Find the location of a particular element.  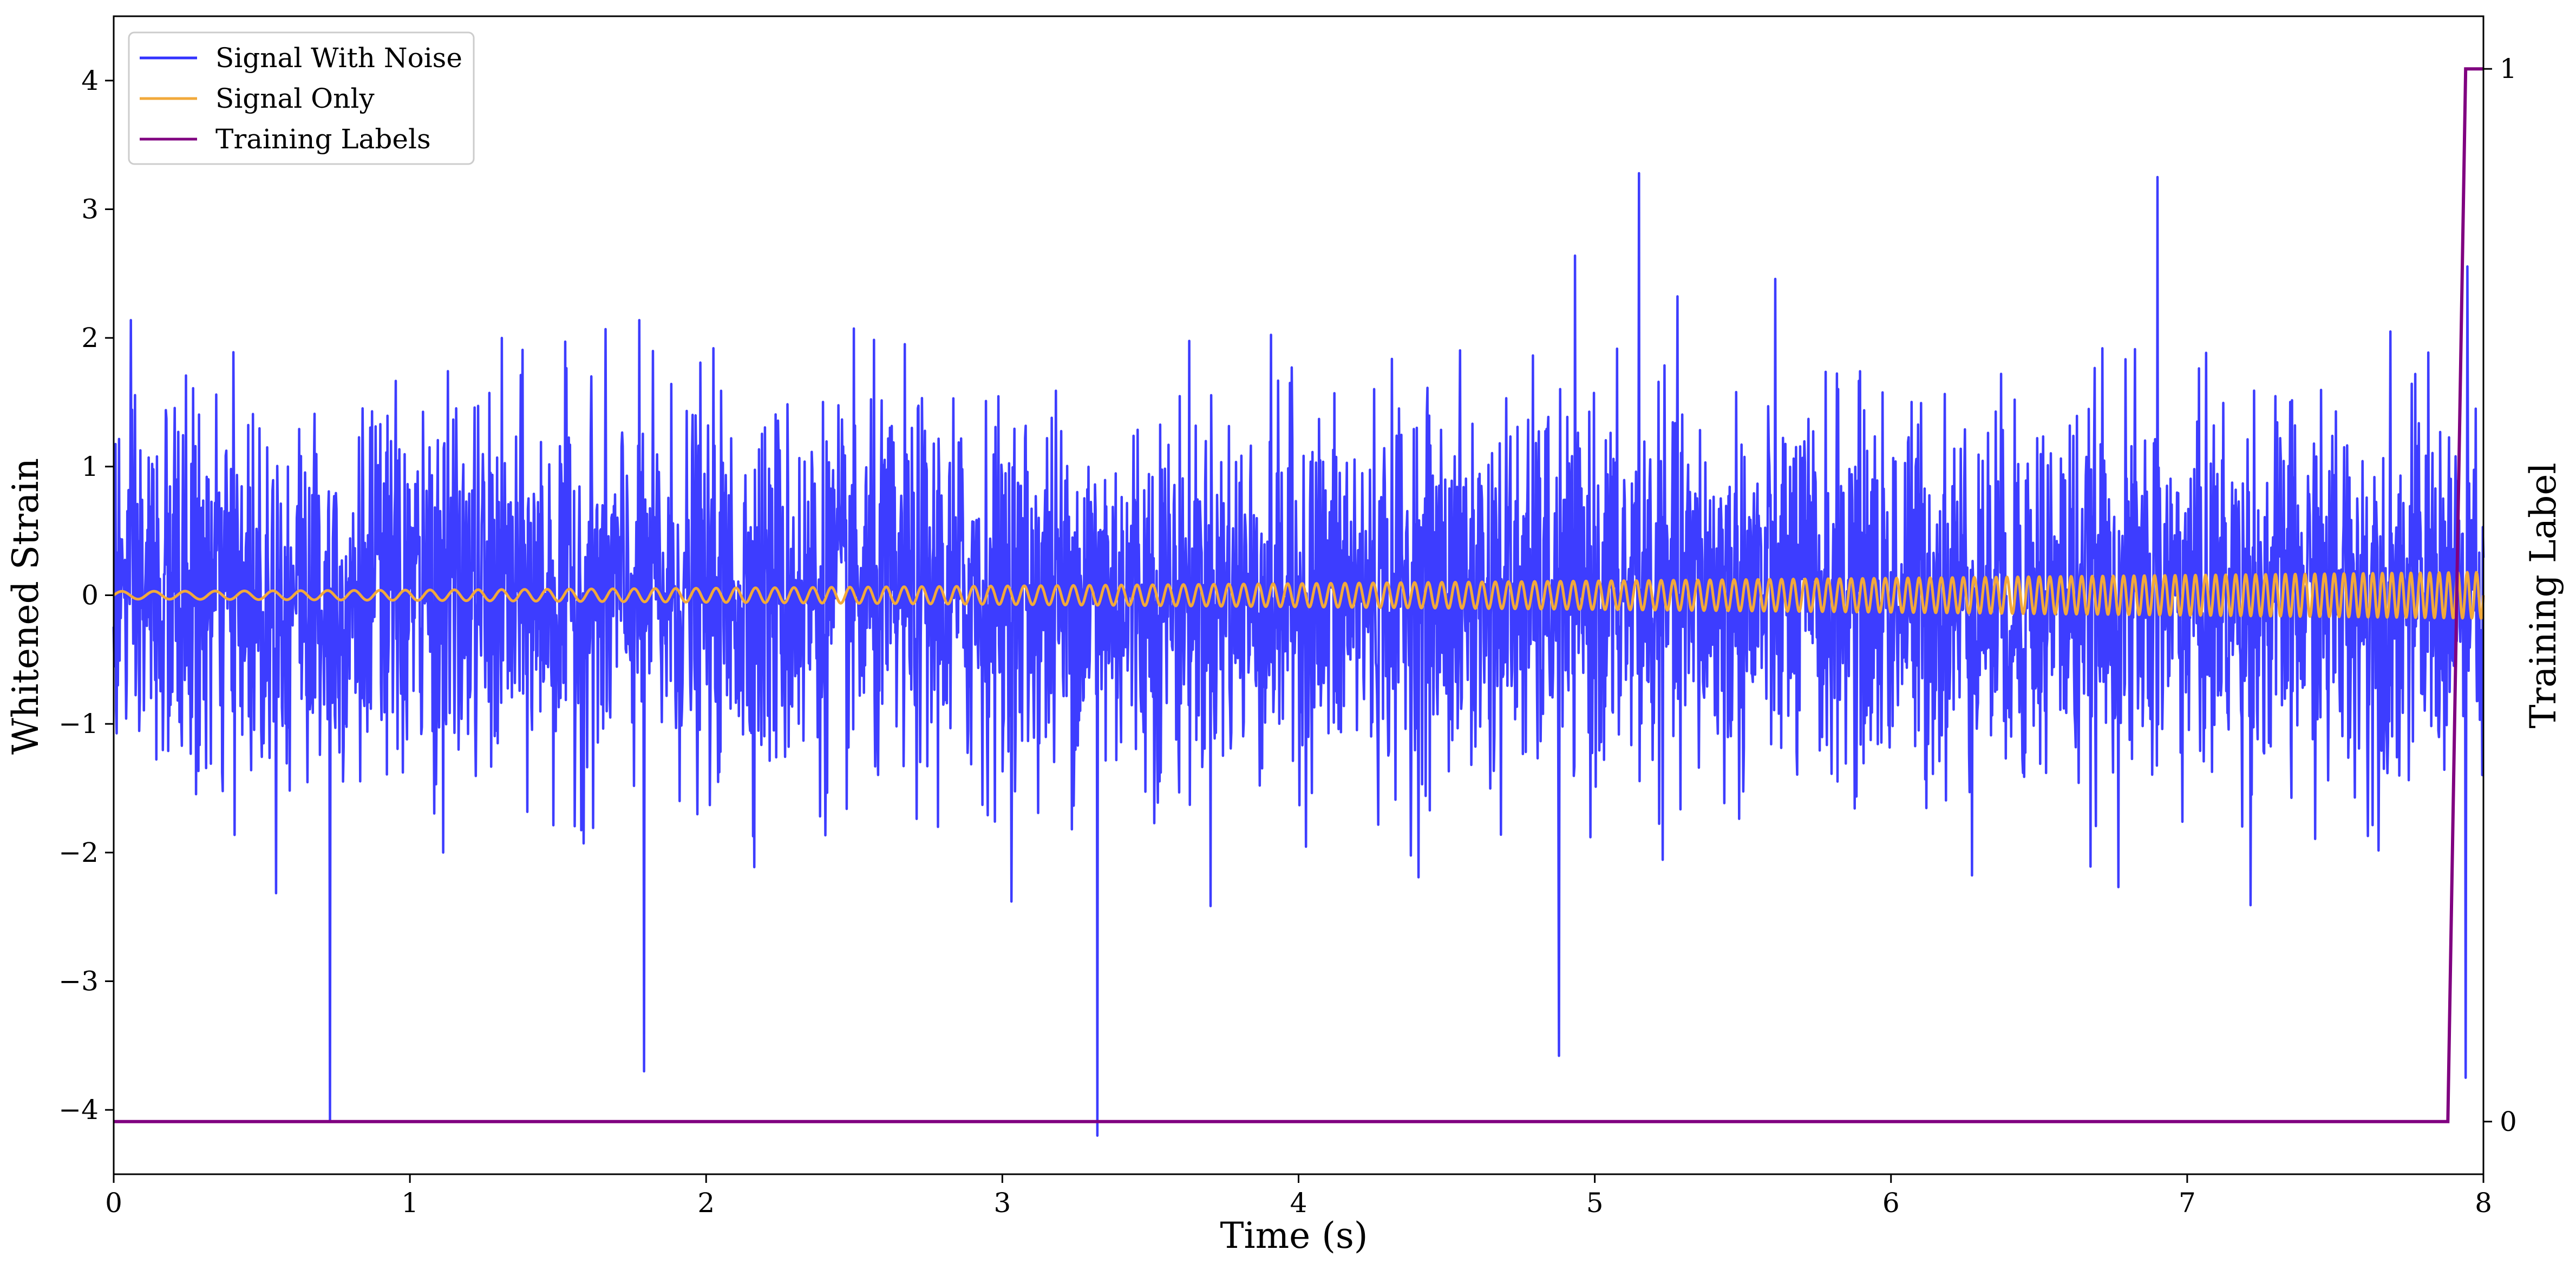

y2-tick-label: 0 is located at coordinates (2508, 1121).